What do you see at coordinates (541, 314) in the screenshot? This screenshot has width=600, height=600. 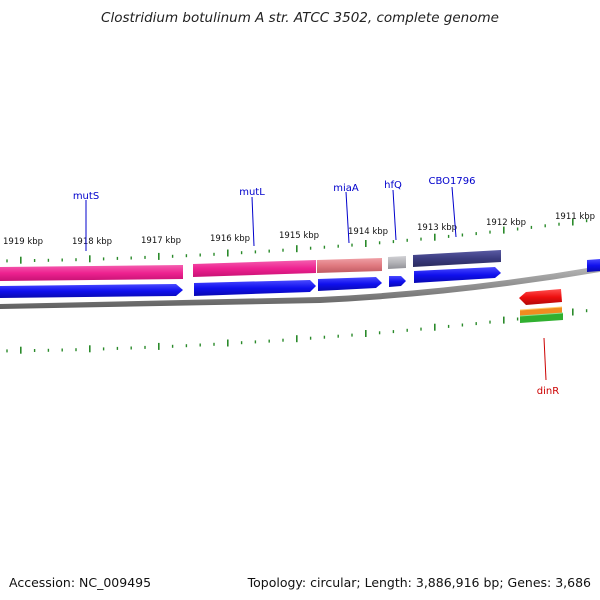 I see `gene-green-highlight` at bounding box center [541, 314].